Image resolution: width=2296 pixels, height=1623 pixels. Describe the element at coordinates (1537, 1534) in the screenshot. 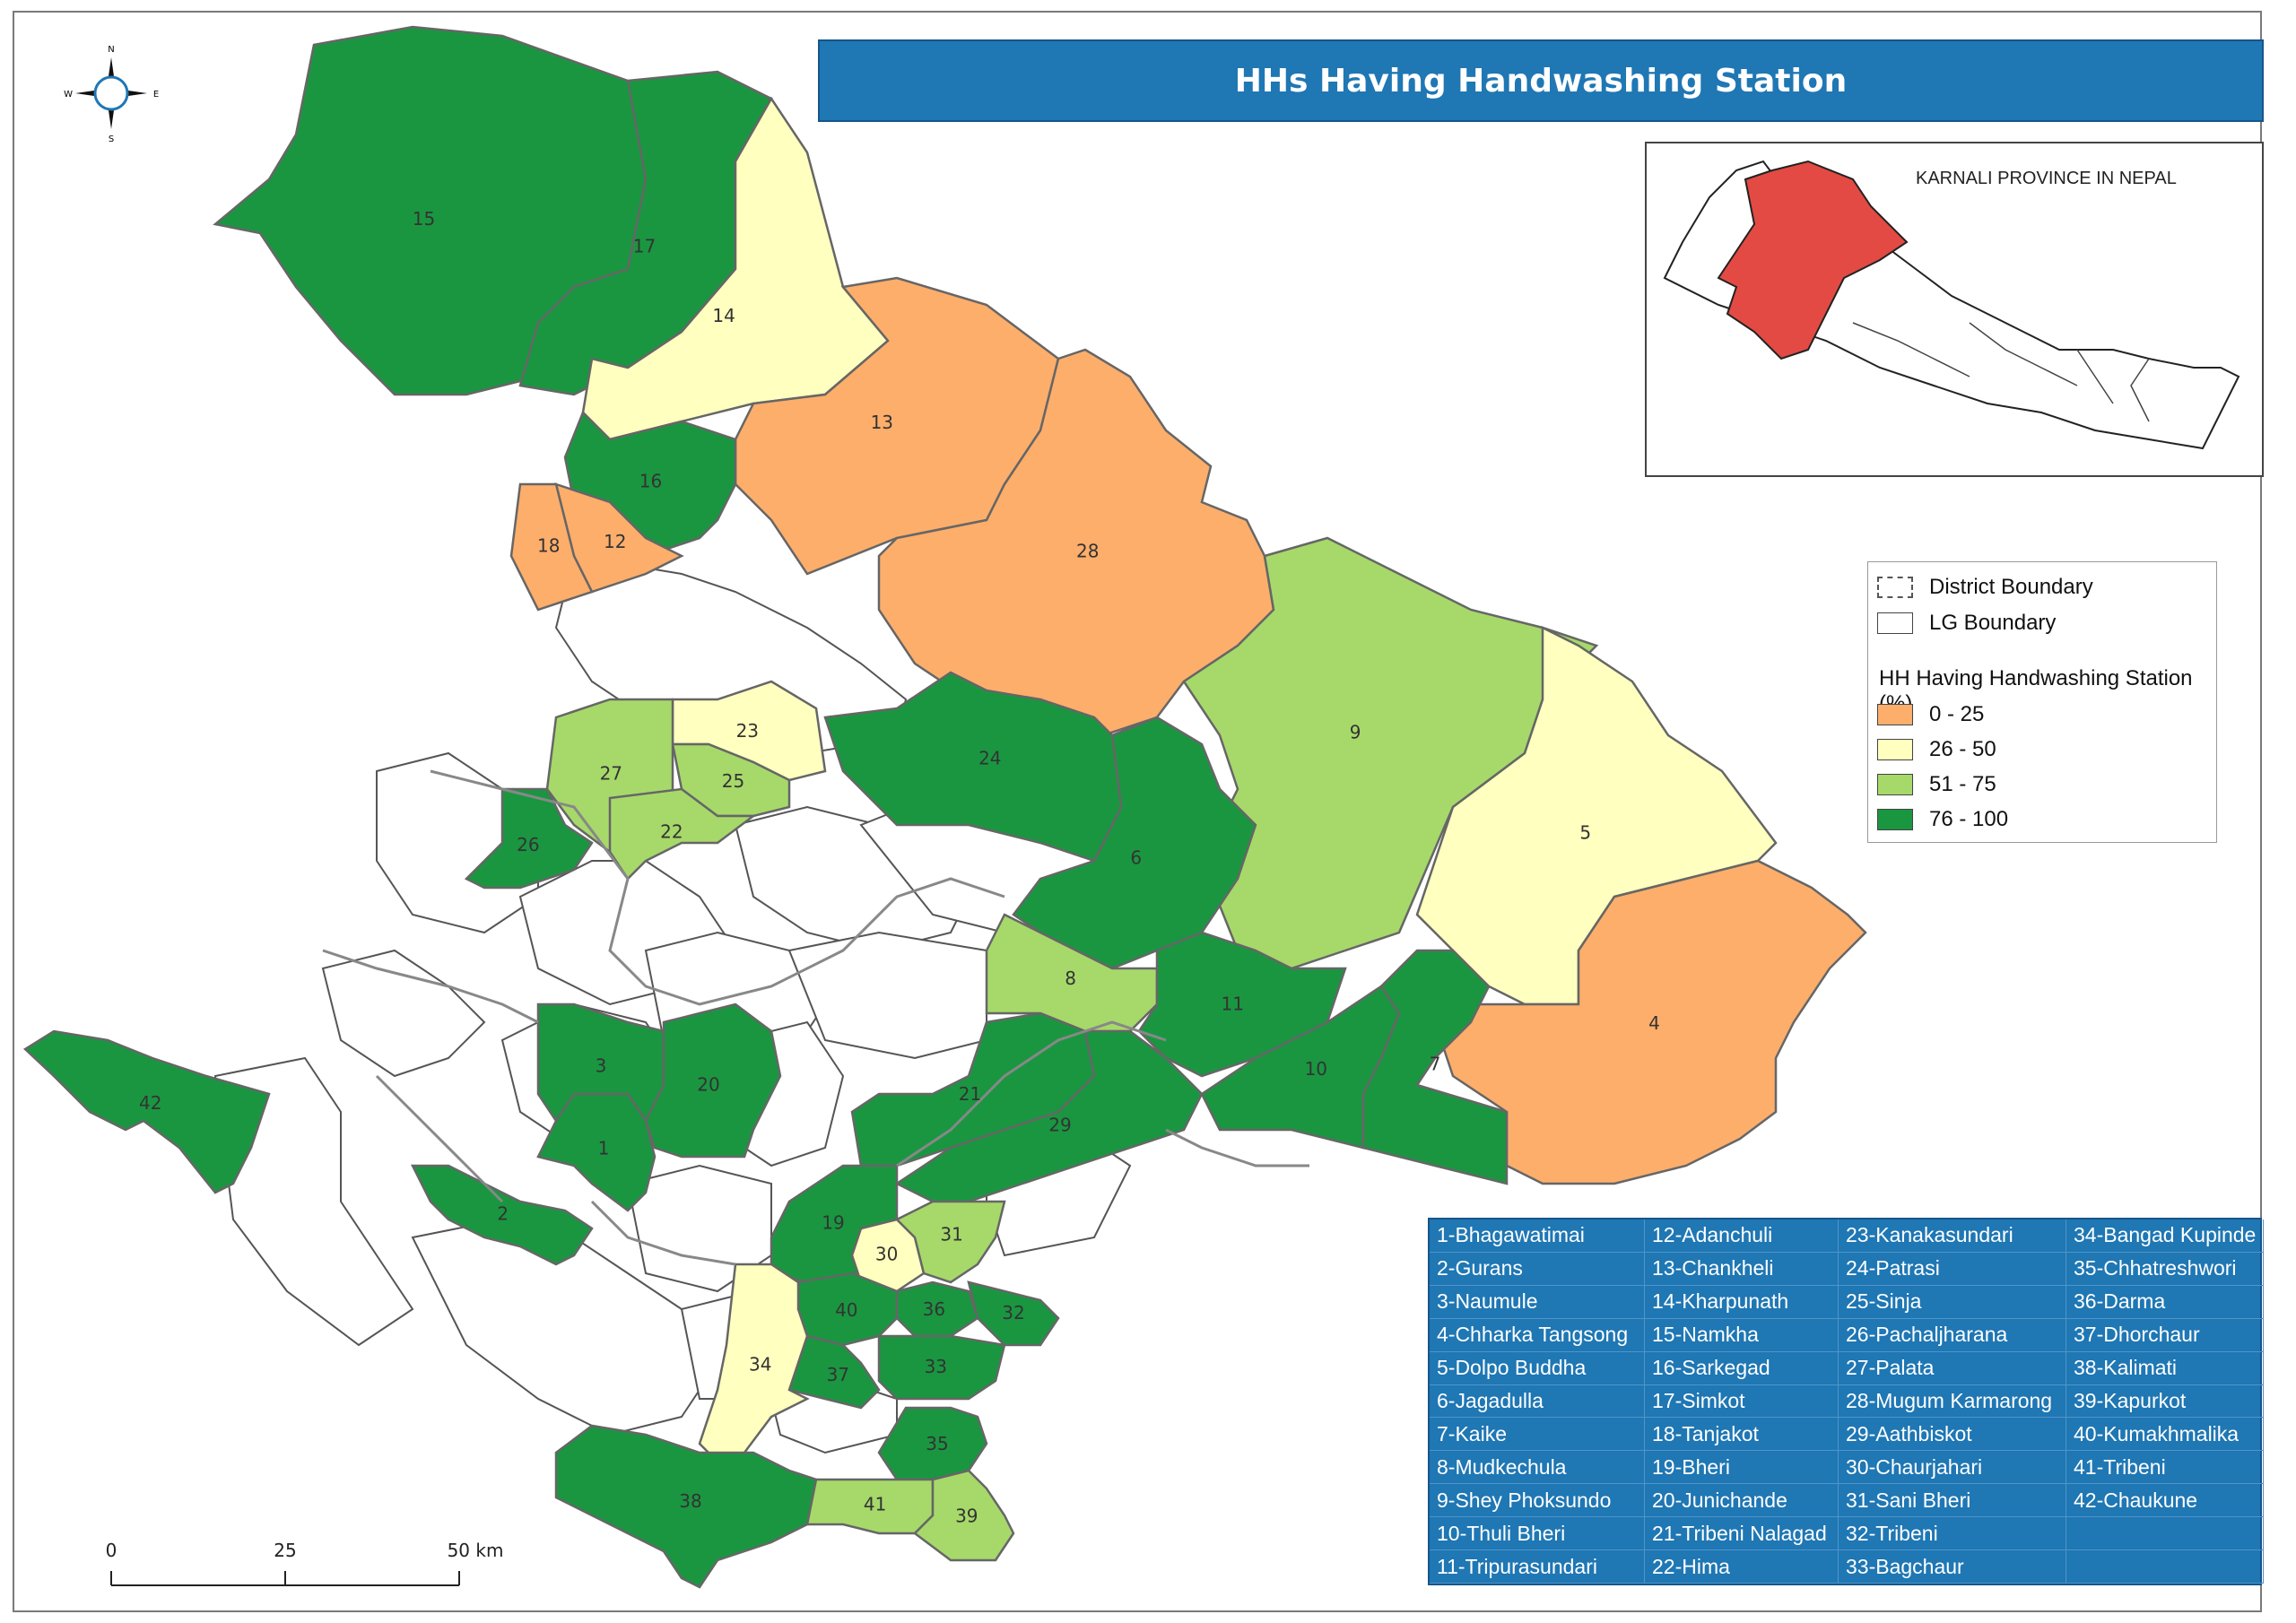

I see `lg-table-cell: 10-Thuli Bheri` at that location.